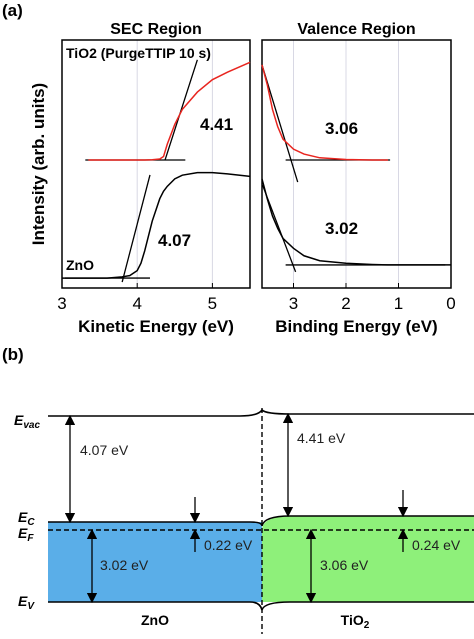 Image resolution: width=474 pixels, height=639 pixels. I want to click on x-tick-label: 2, so click(345, 303).